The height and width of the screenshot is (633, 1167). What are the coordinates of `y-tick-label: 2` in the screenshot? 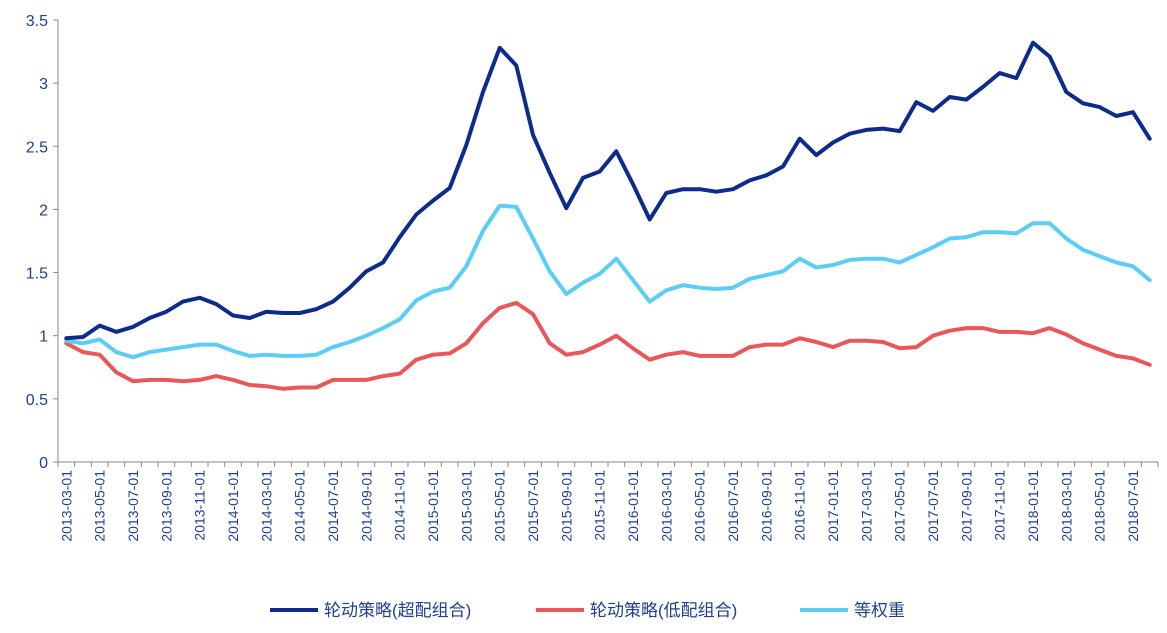 It's located at (43, 210).